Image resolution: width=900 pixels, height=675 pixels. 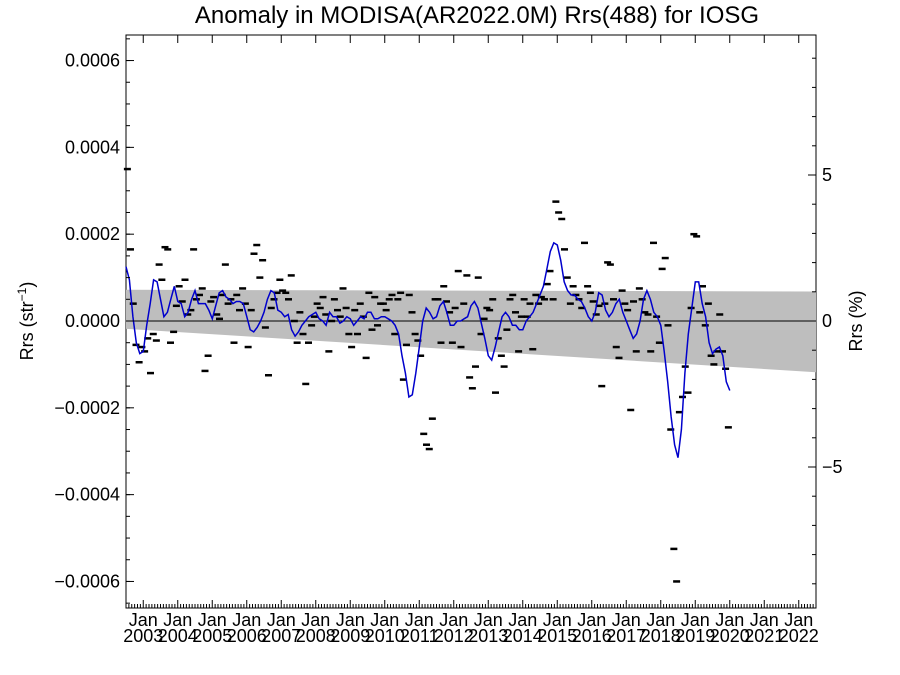 I want to click on x-tick-label-year: 2008, so click(x=316, y=636).